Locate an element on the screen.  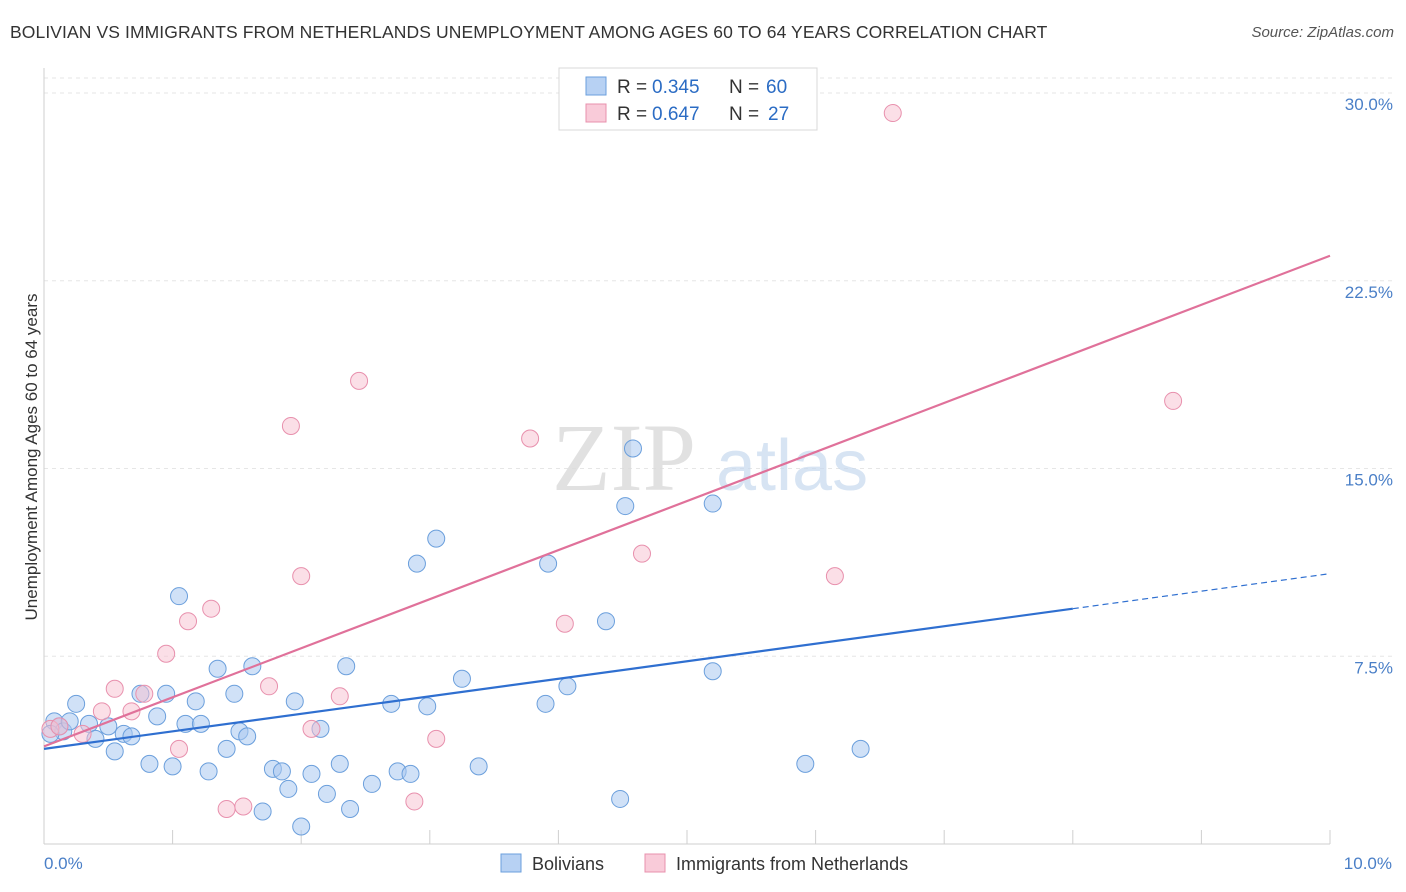
legend-r-value-bolivians: 0.345 is located at coordinates (676, 87).